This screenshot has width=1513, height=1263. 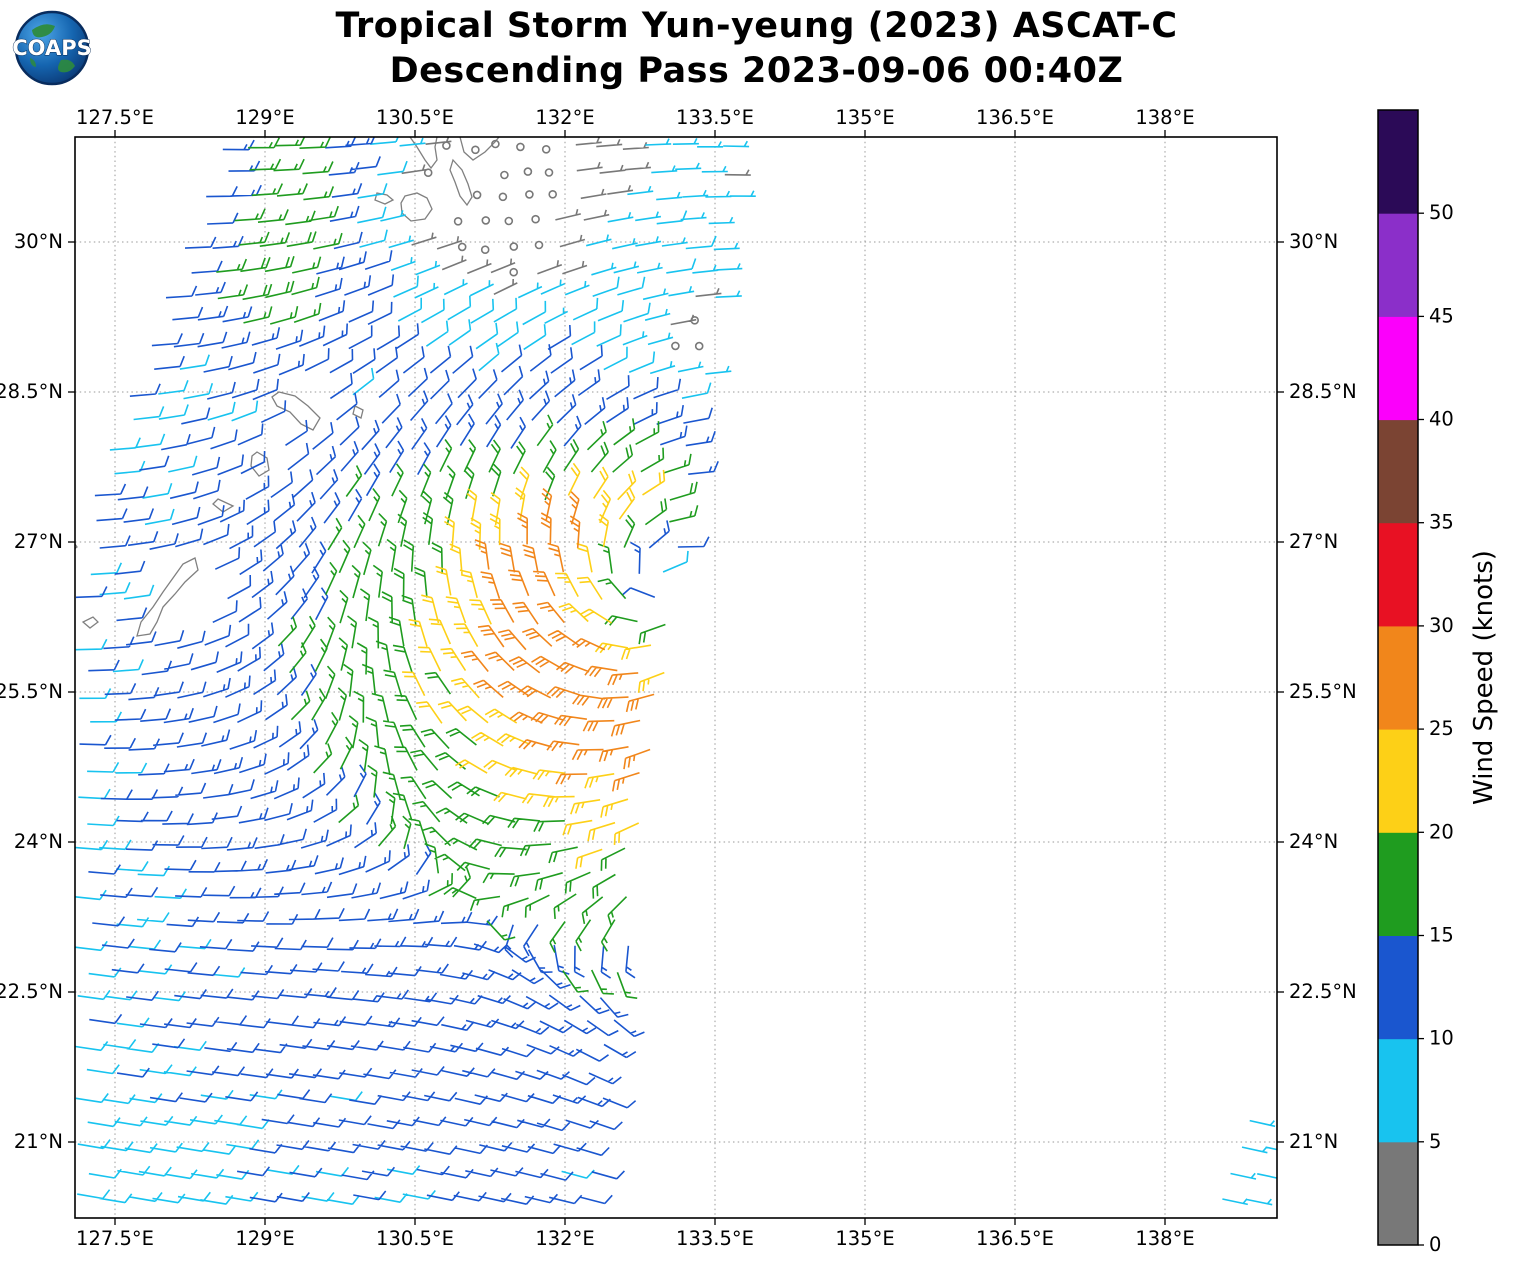 I want to click on colorbar-segment-5-10kt, so click(x=1398, y=1090).